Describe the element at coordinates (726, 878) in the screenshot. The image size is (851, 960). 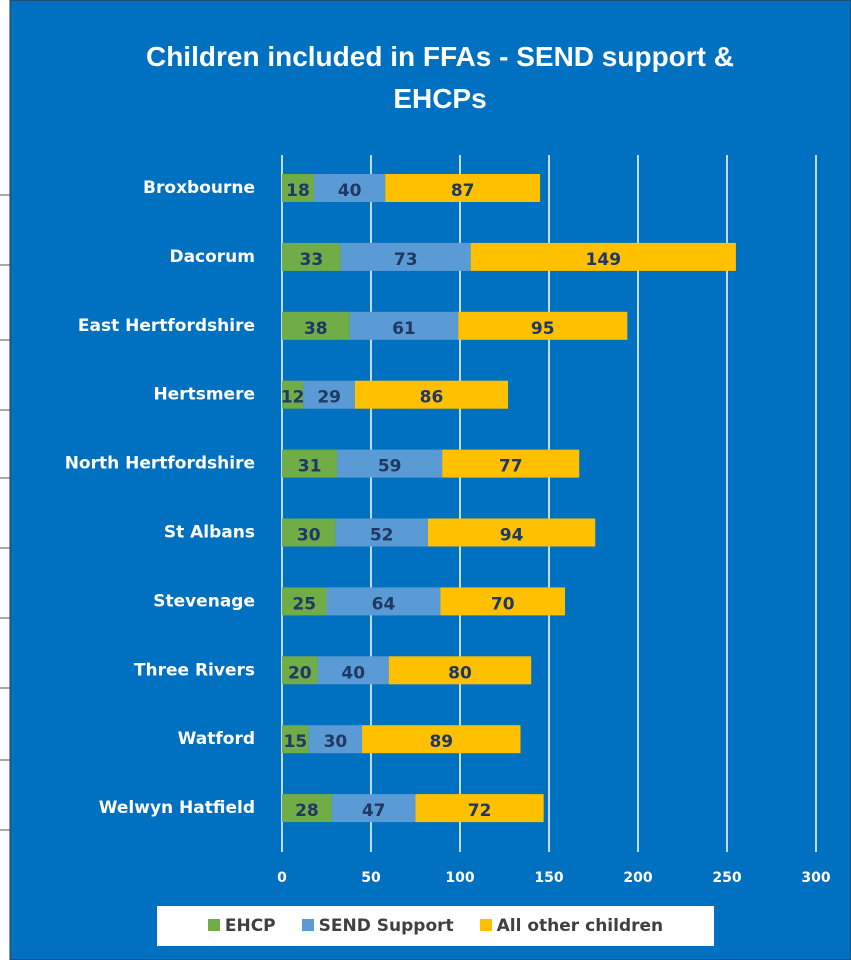
I see `x-tick-label: 250` at that location.